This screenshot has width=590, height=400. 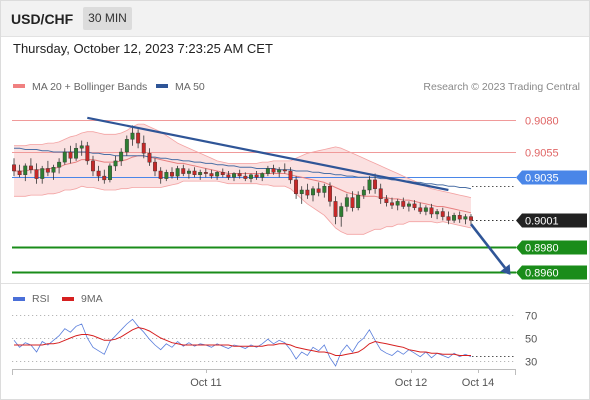 I want to click on rsi-line, so click(x=242, y=342).